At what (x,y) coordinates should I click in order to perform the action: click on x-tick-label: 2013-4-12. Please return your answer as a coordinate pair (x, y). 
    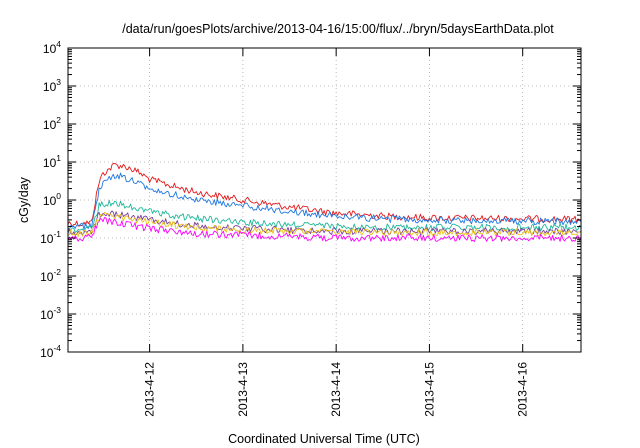
    Looking at the image, I should click on (150, 389).